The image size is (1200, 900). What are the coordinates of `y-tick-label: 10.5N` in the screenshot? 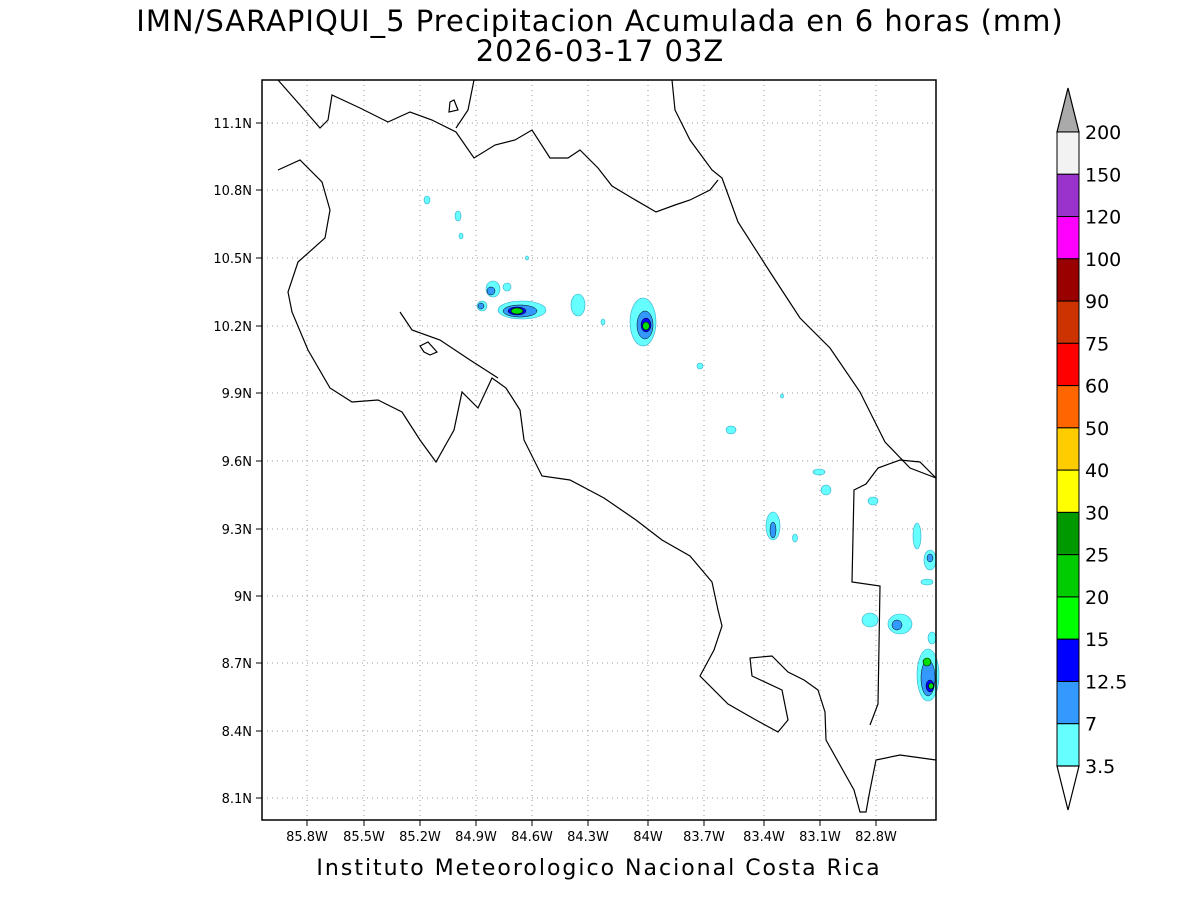 It's located at (232, 259).